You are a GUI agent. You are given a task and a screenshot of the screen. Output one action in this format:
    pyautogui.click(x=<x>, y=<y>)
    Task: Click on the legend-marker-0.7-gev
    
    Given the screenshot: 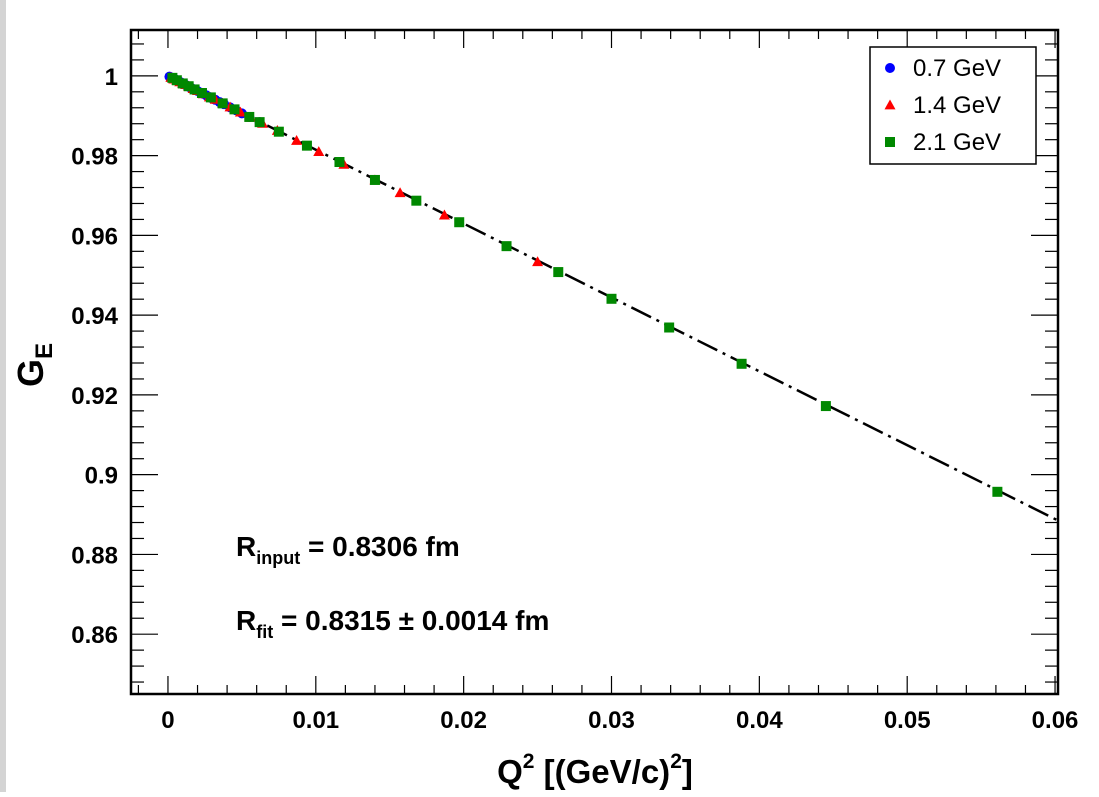 What is the action you would take?
    pyautogui.click(x=890, y=68)
    